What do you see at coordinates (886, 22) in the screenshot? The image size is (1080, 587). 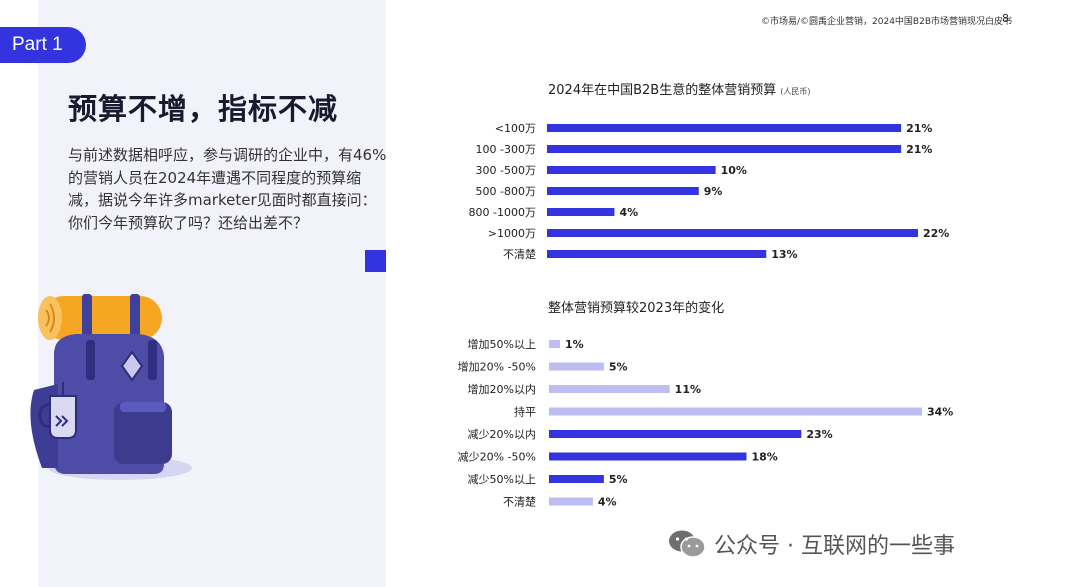 I see `source-citation: ©市场易/©圆禹企业营销，2024中国B2B市场营销现况白皮书` at bounding box center [886, 22].